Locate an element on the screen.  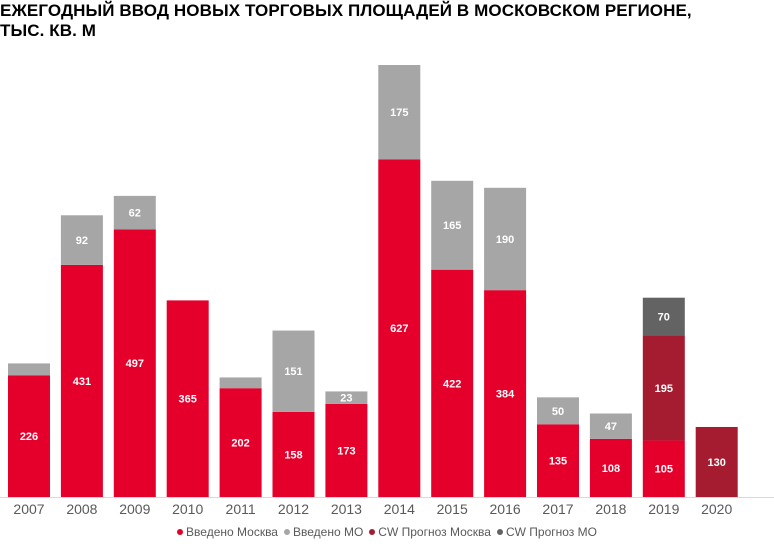
data-label-2010-series-1: 365 is located at coordinates (188, 400).